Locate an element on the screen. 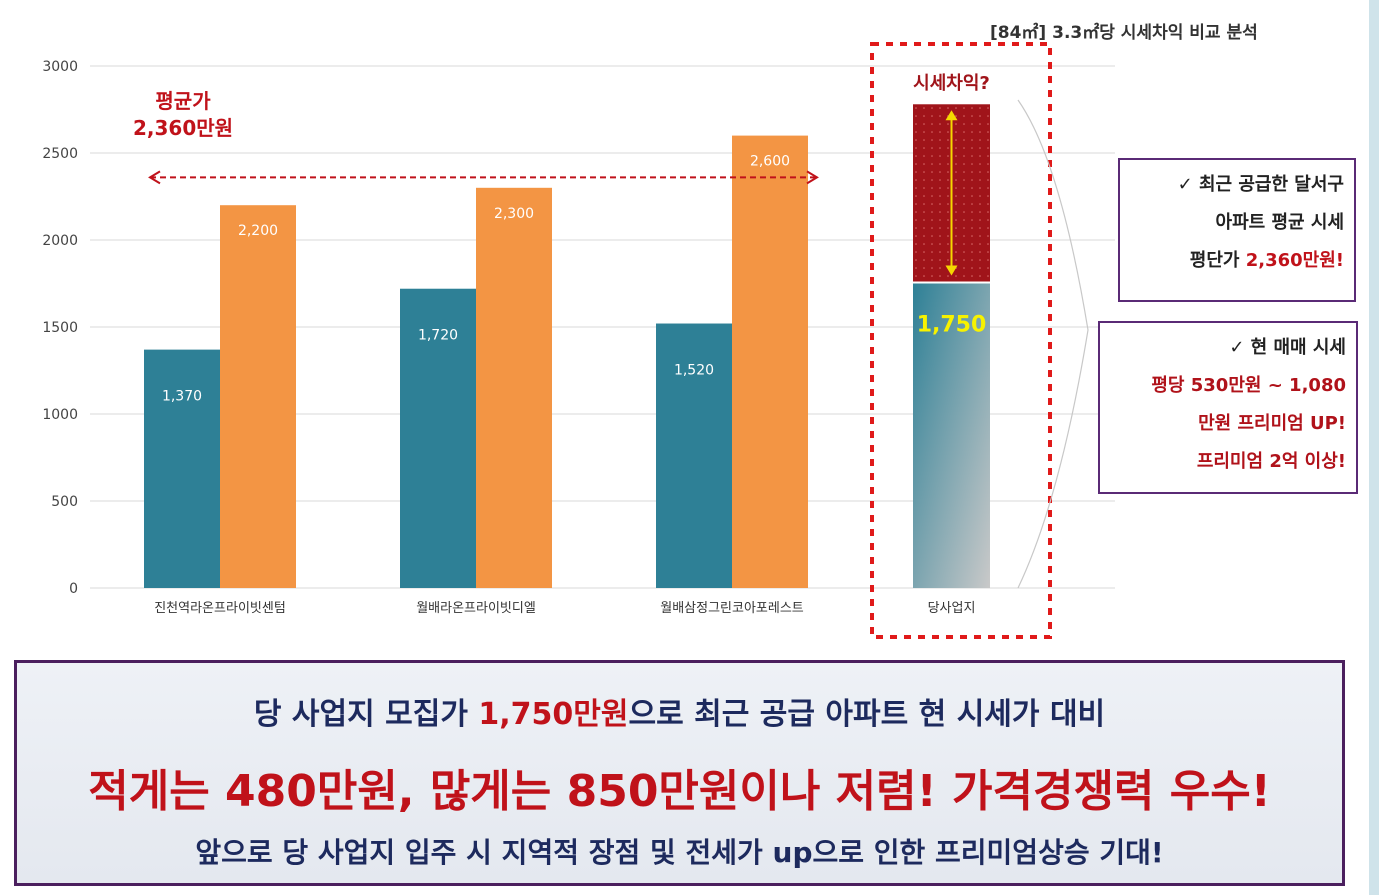  summary-line1-value: 1,750만원 is located at coordinates (553, 714).